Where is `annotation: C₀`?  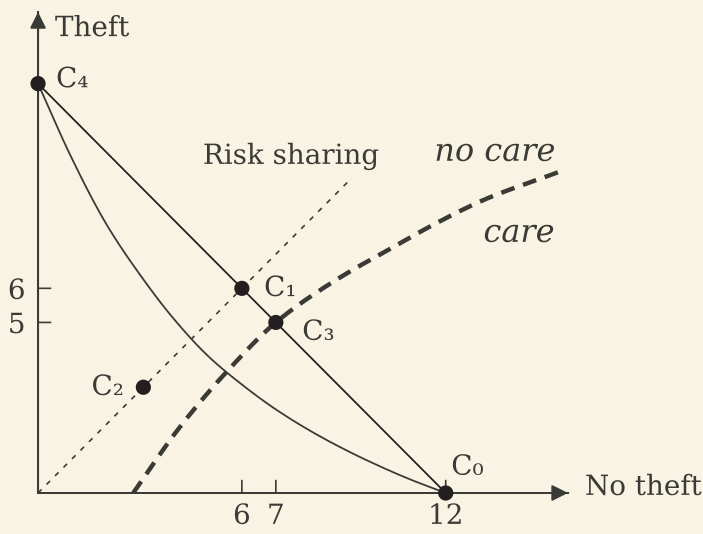 annotation: C₀ is located at coordinates (467, 465).